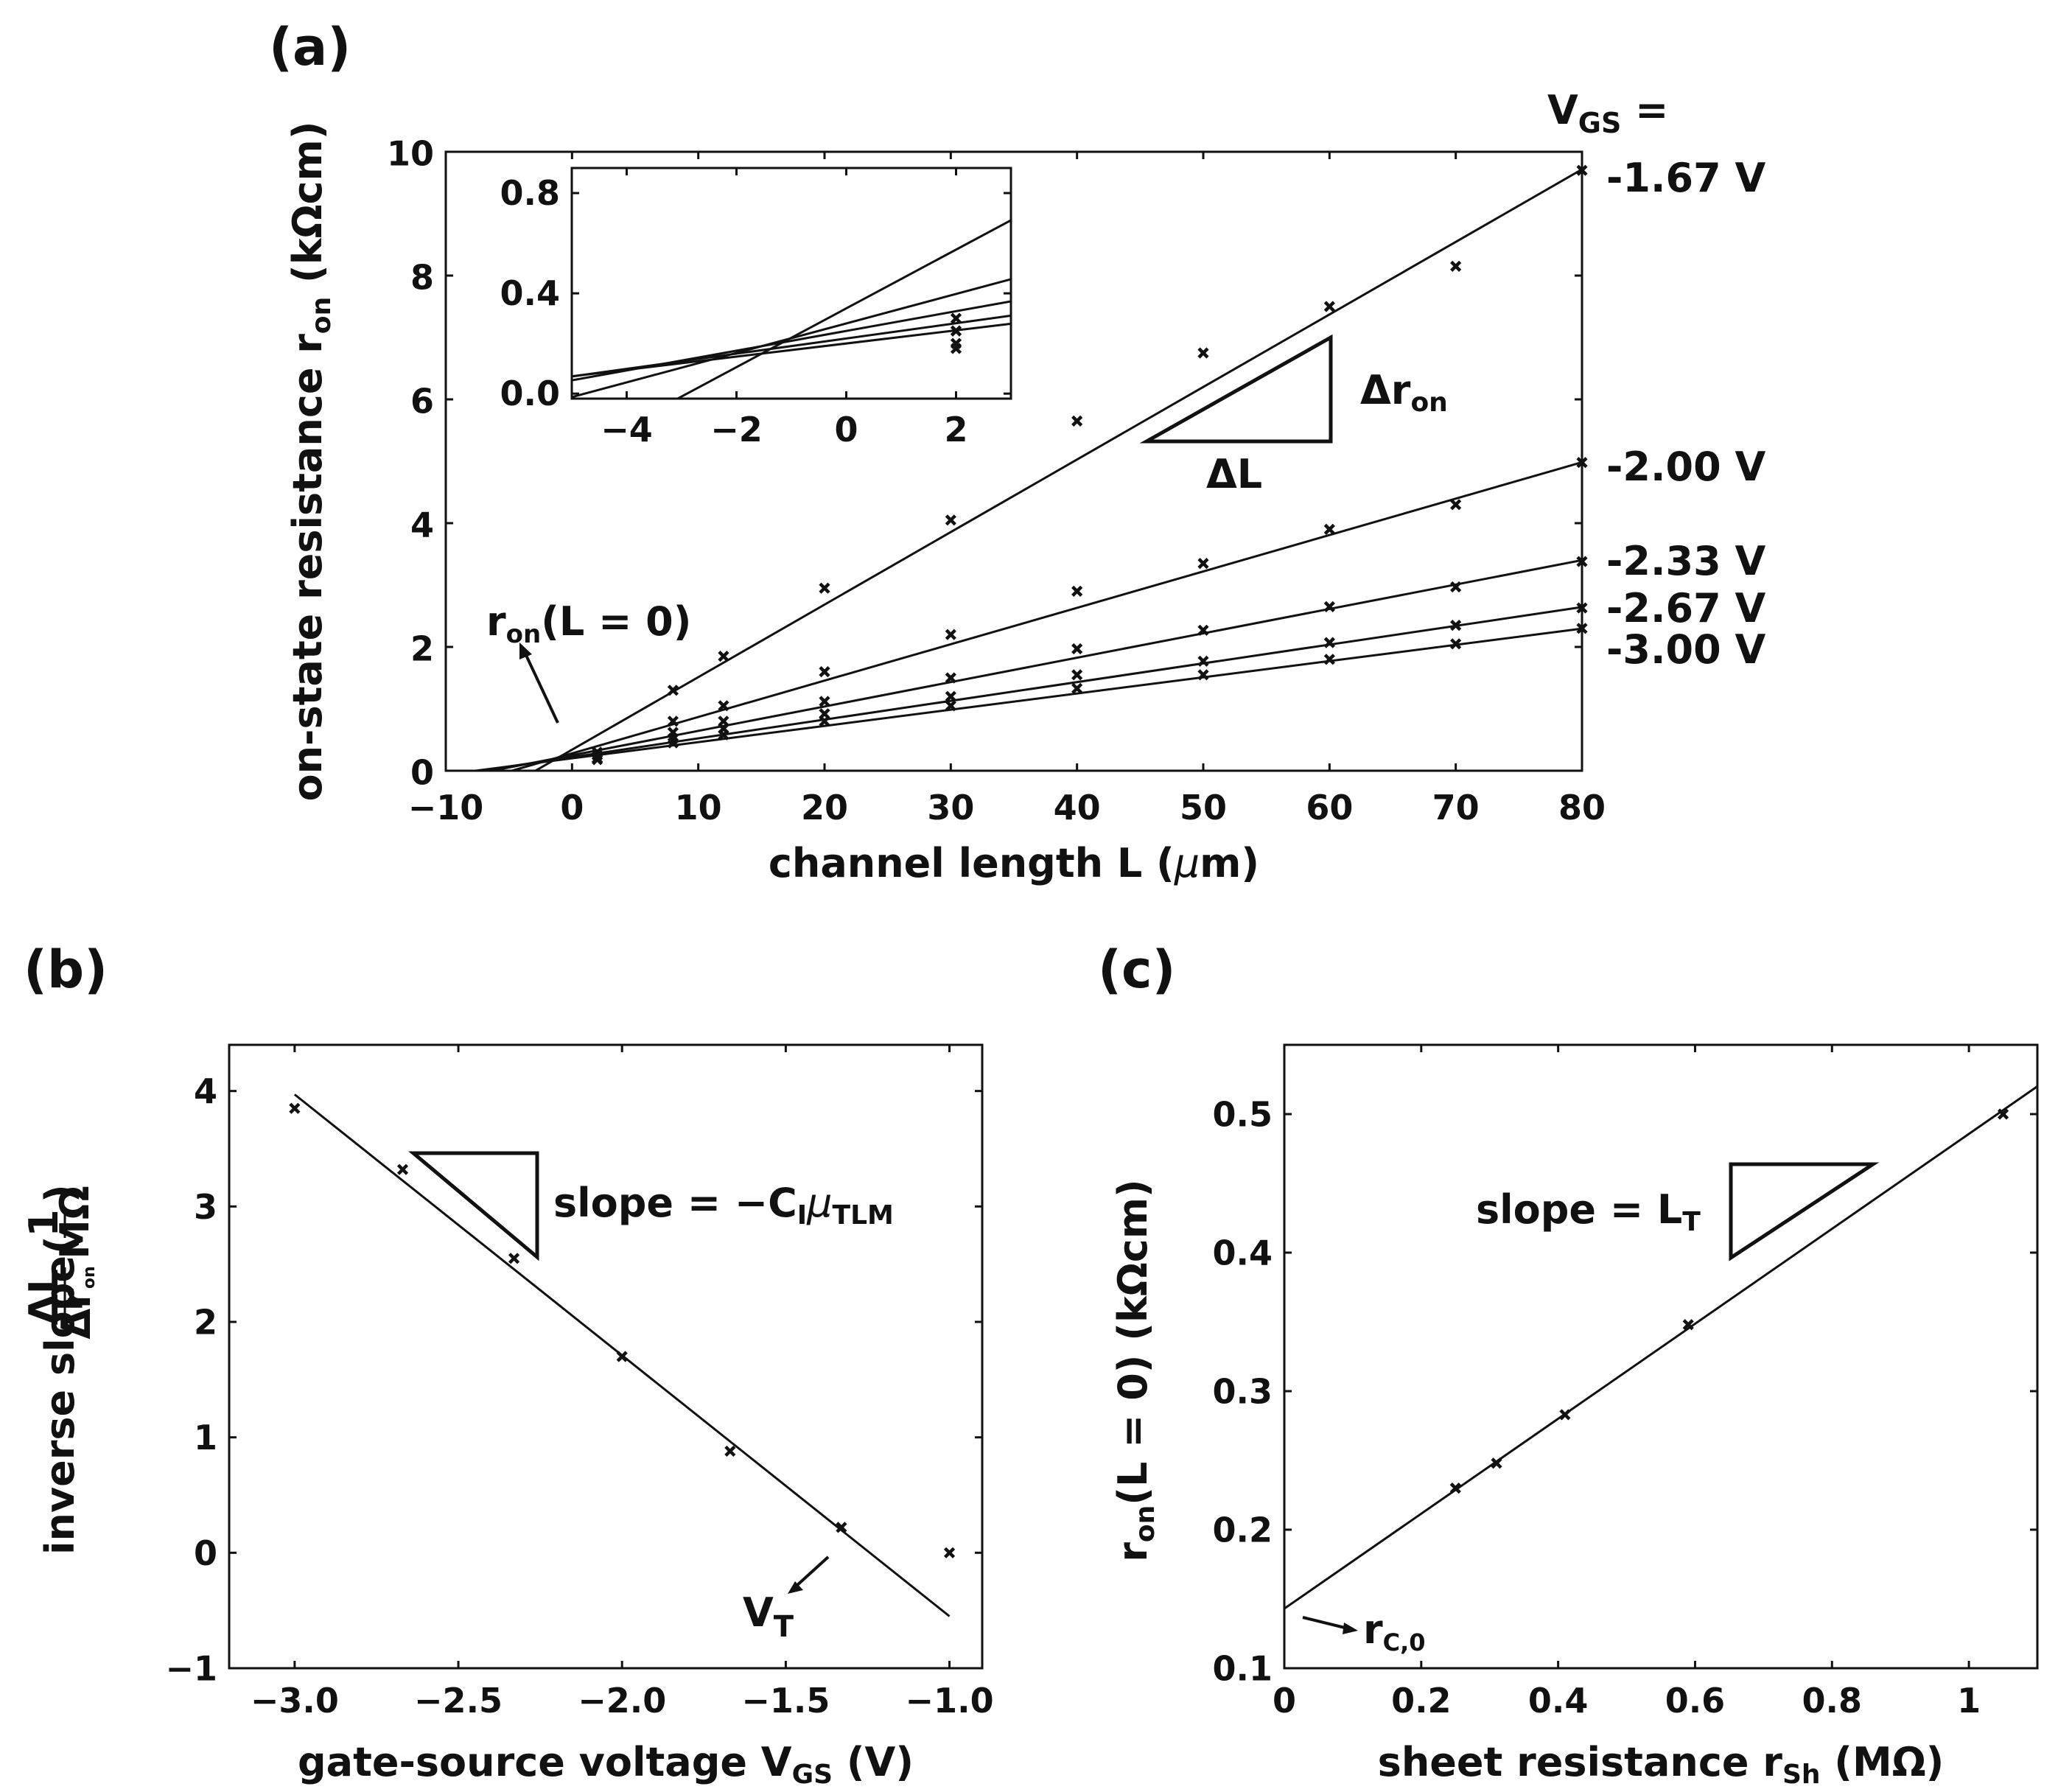  What do you see at coordinates (1014, 863) in the screenshot?
I see `panel-a-x-axis-label: channel length L (μm)` at bounding box center [1014, 863].